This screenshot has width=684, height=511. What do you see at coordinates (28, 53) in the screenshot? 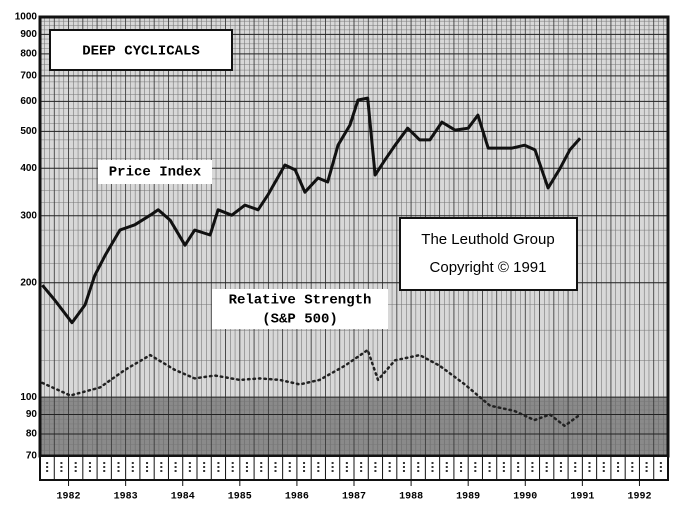
I see `y-tick-label: 800` at bounding box center [28, 53].